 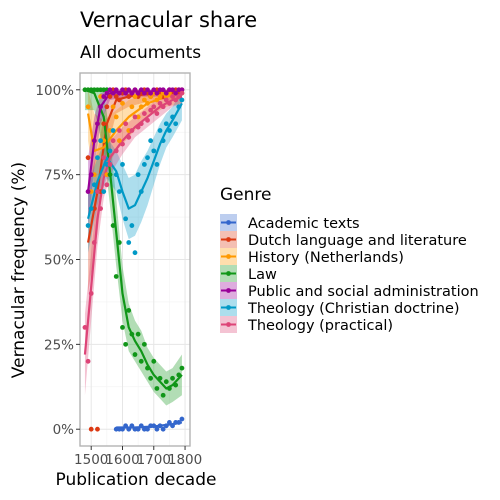 What do you see at coordinates (326, 258) in the screenshot?
I see `legend-label: History (Netherlands)` at bounding box center [326, 258].